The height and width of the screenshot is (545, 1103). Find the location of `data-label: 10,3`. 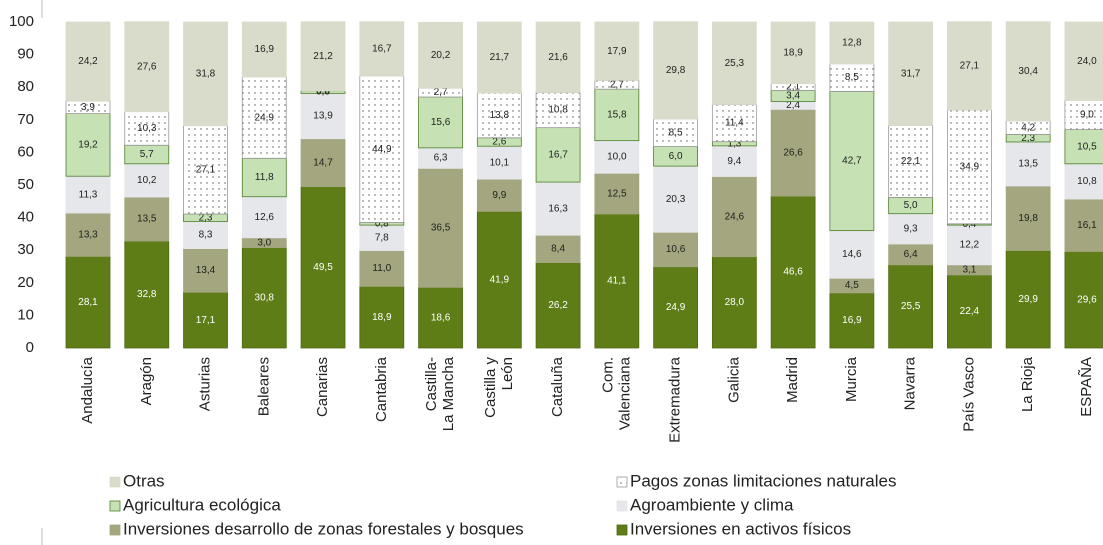

data-label: 10,3 is located at coordinates (147, 128).